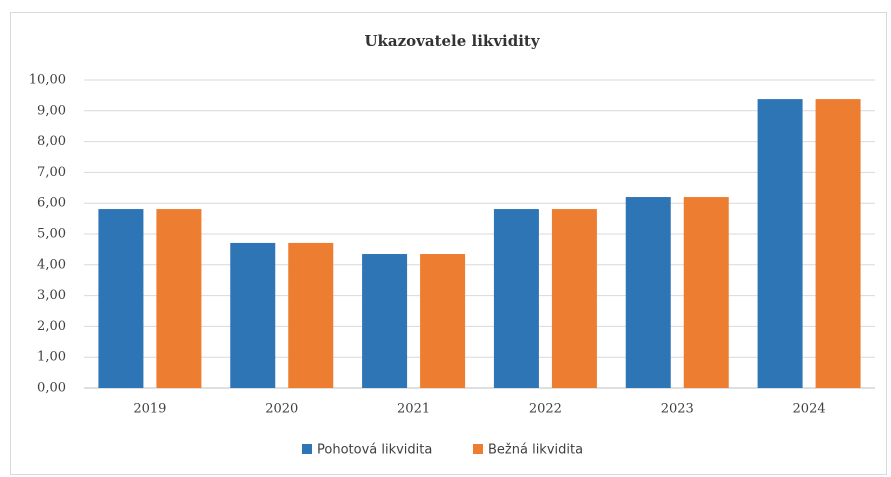 The width and height of the screenshot is (891, 477). Describe the element at coordinates (51, 234) in the screenshot. I see `y-tick-label: 5,00` at that location.